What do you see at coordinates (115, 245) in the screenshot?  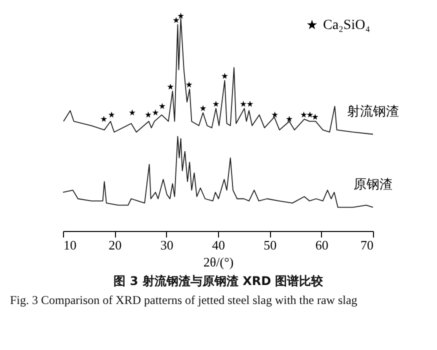 I see `x-tick-label: 20` at bounding box center [115, 245].